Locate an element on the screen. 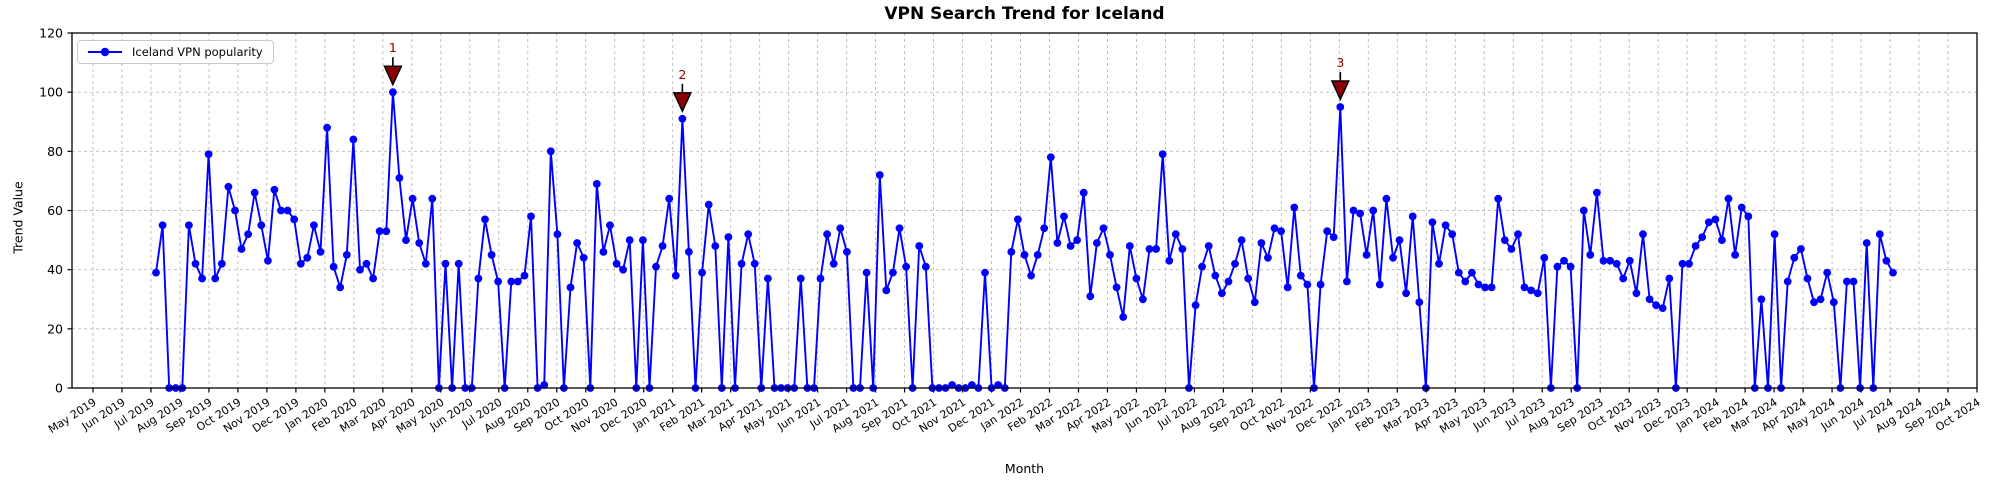 This screenshot has height=490, width=1990. annotation-label: 3 is located at coordinates (1340, 62).